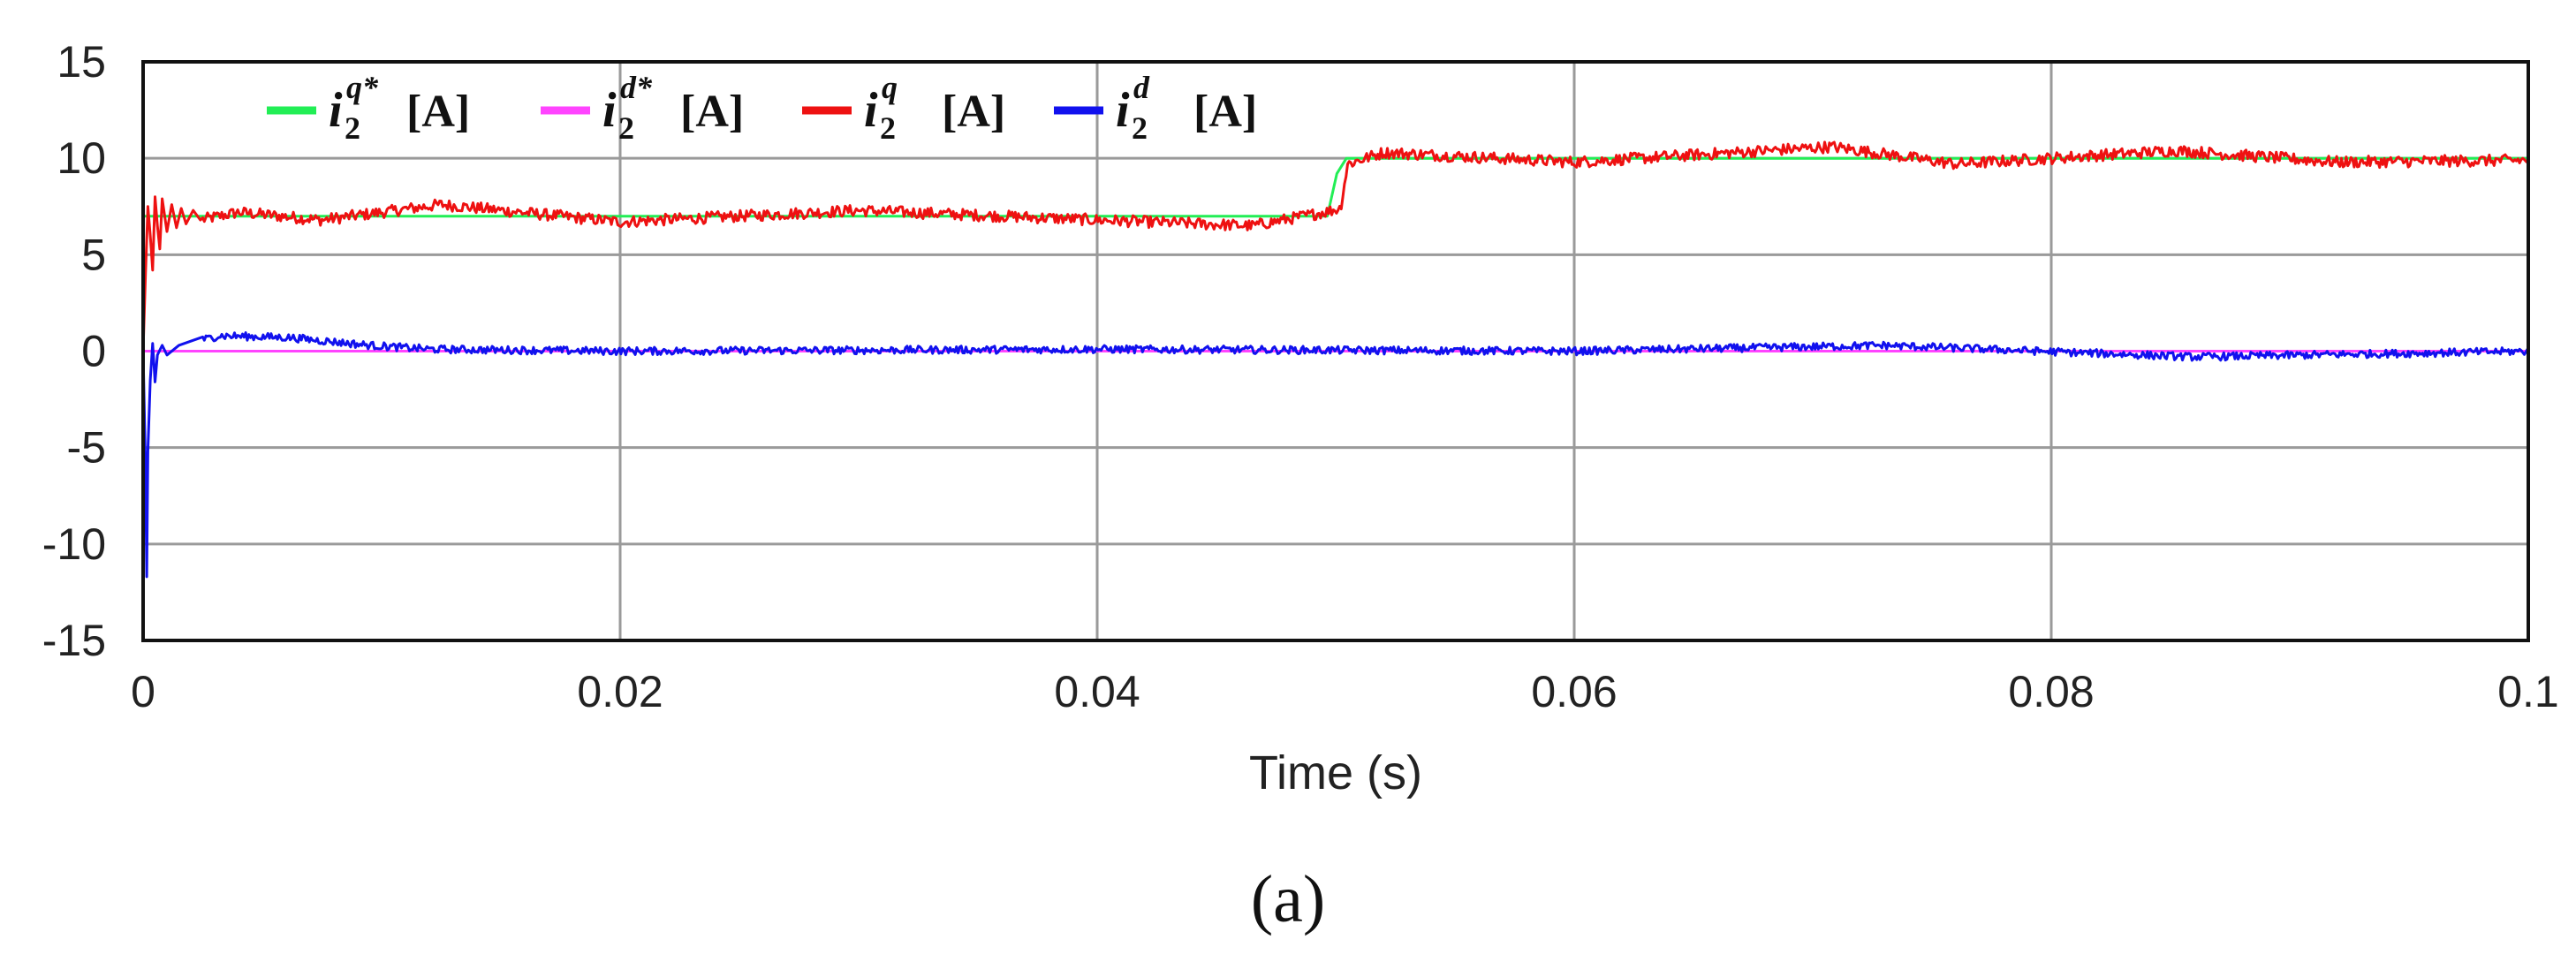 This screenshot has width=2576, height=962. Describe the element at coordinates (362, 87) in the screenshot. I see `legend-superscript: q*` at that location.